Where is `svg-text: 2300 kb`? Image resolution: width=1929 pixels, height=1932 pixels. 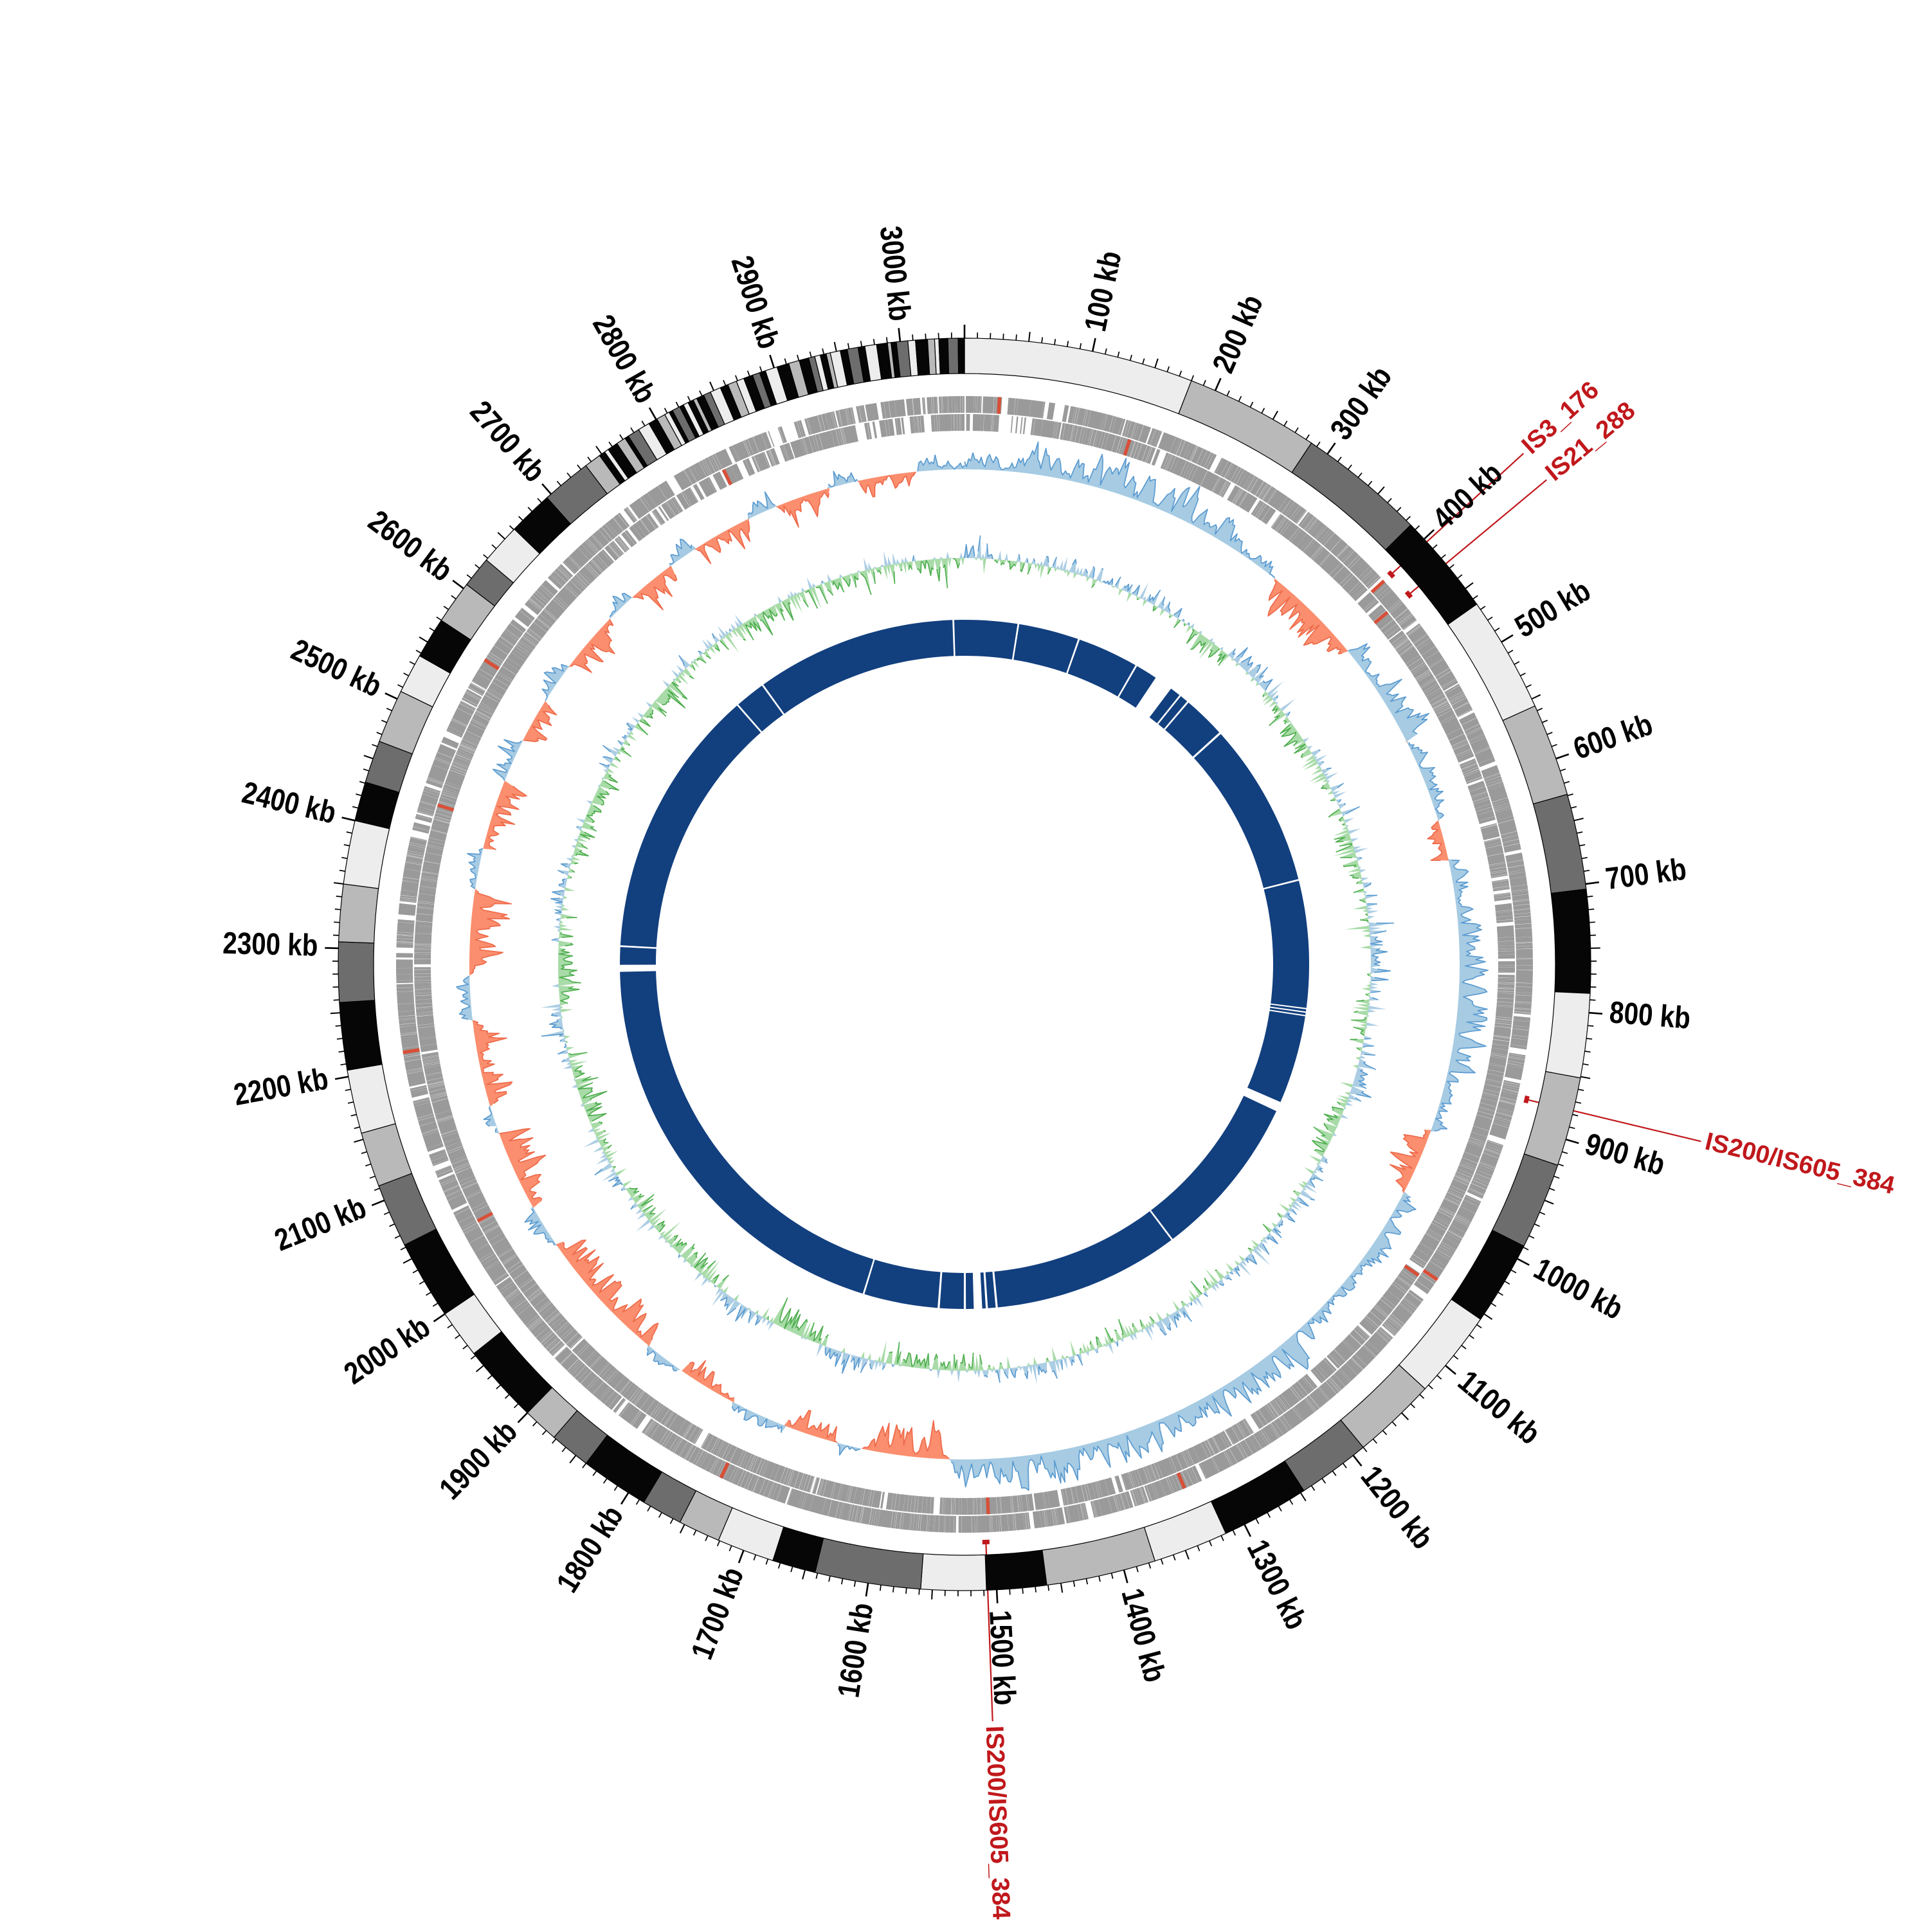 svg-text: 2300 kb is located at coordinates (270, 944).